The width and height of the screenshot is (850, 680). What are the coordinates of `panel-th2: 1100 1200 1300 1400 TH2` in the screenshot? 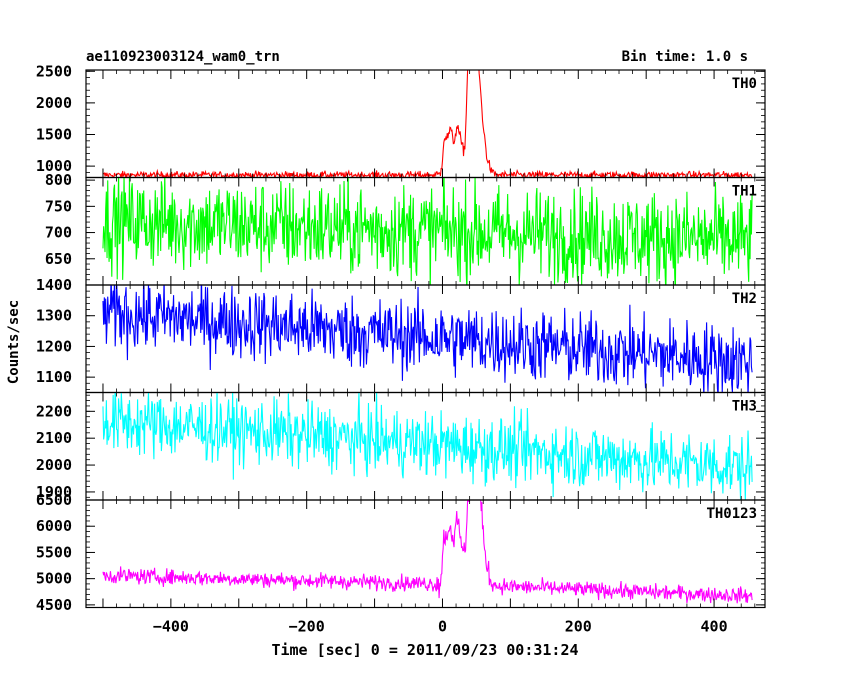 It's located at (401, 335).